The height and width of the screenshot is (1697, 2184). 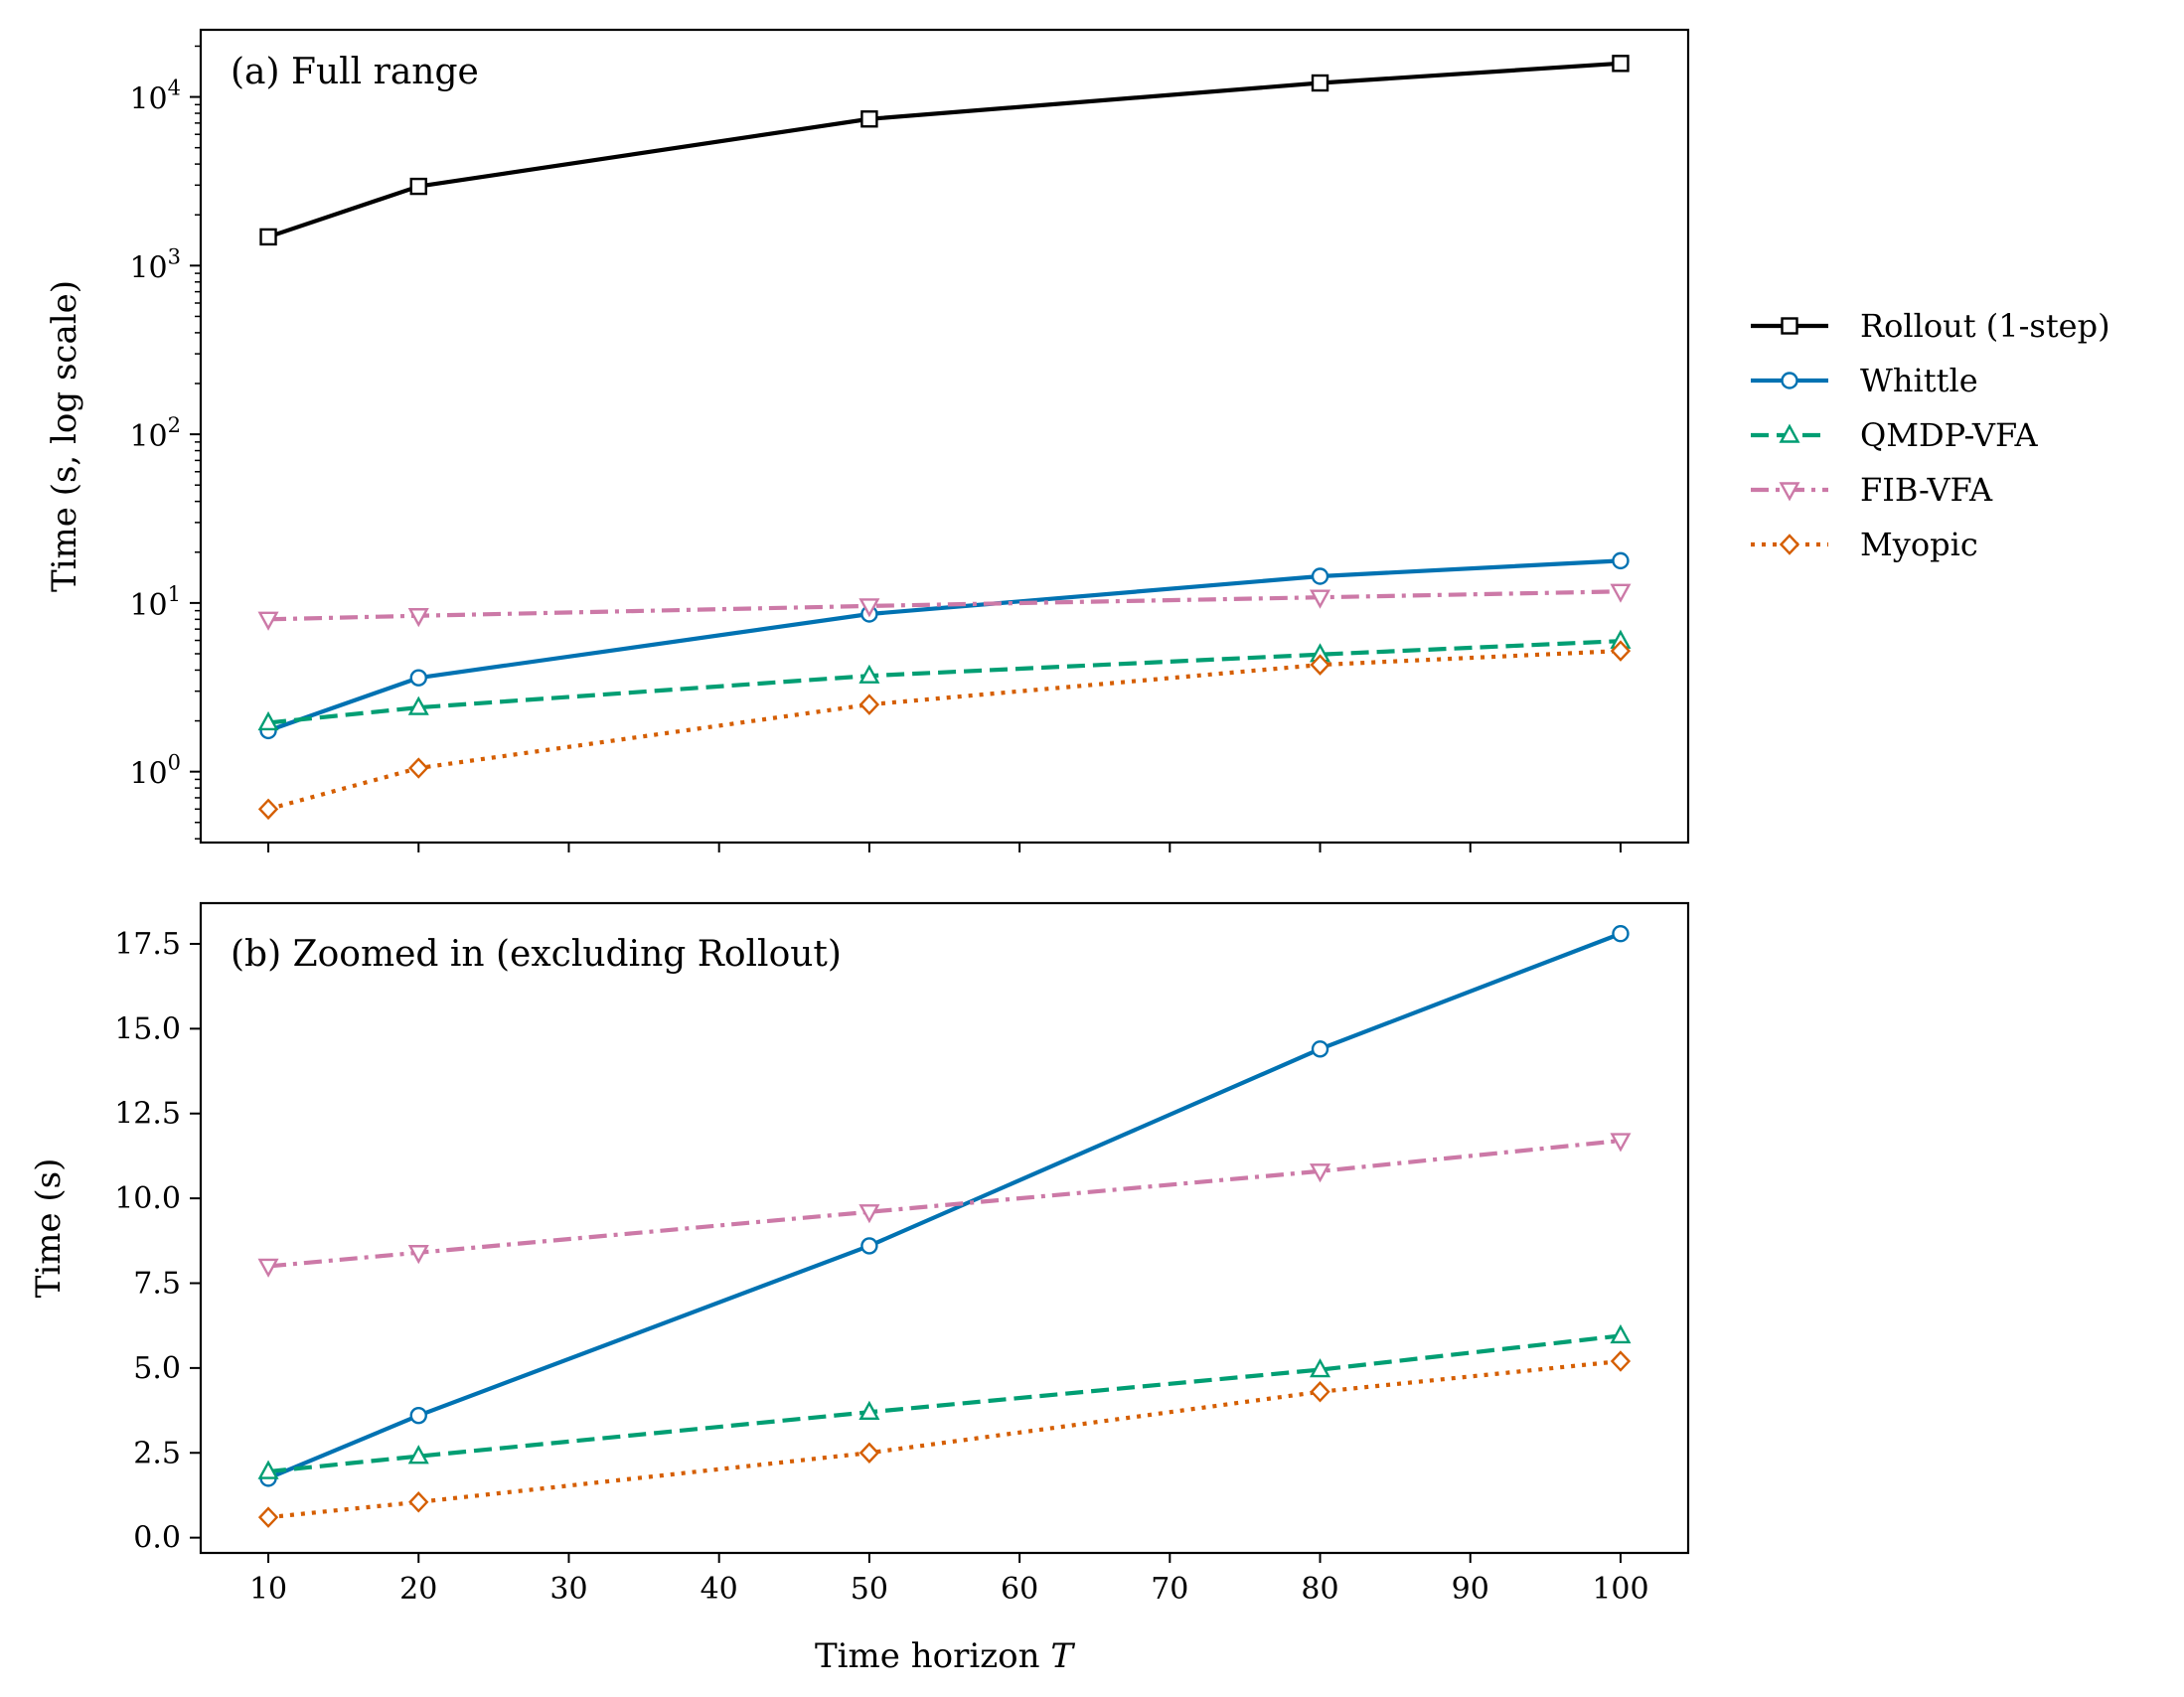 I want to click on legend-entry-qmdp: QMDP-VFA, so click(x=1894, y=435).